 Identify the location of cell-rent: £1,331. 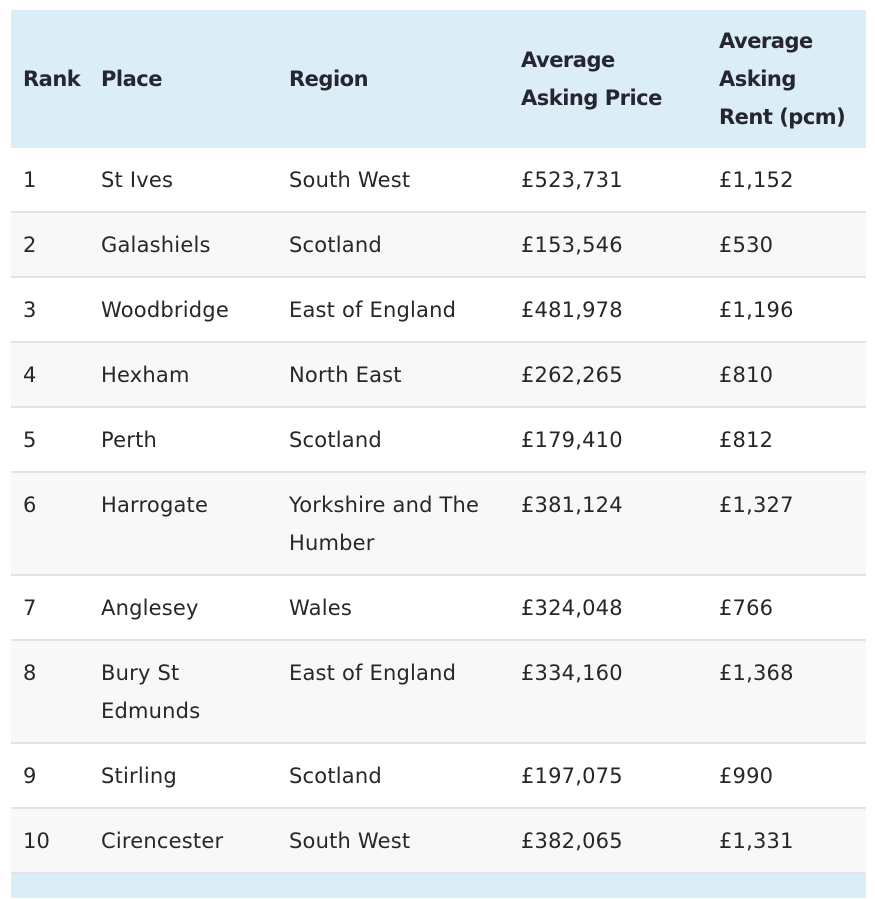
(786, 839).